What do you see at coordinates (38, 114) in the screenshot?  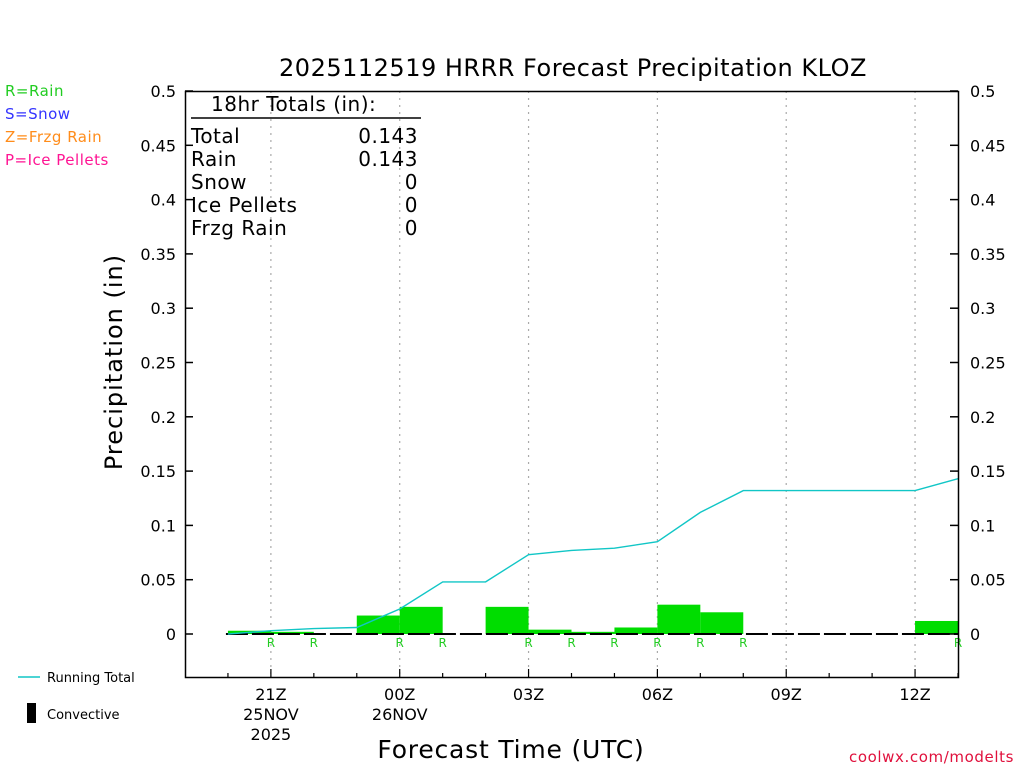 I see `type-legend-item: S=Snow` at bounding box center [38, 114].